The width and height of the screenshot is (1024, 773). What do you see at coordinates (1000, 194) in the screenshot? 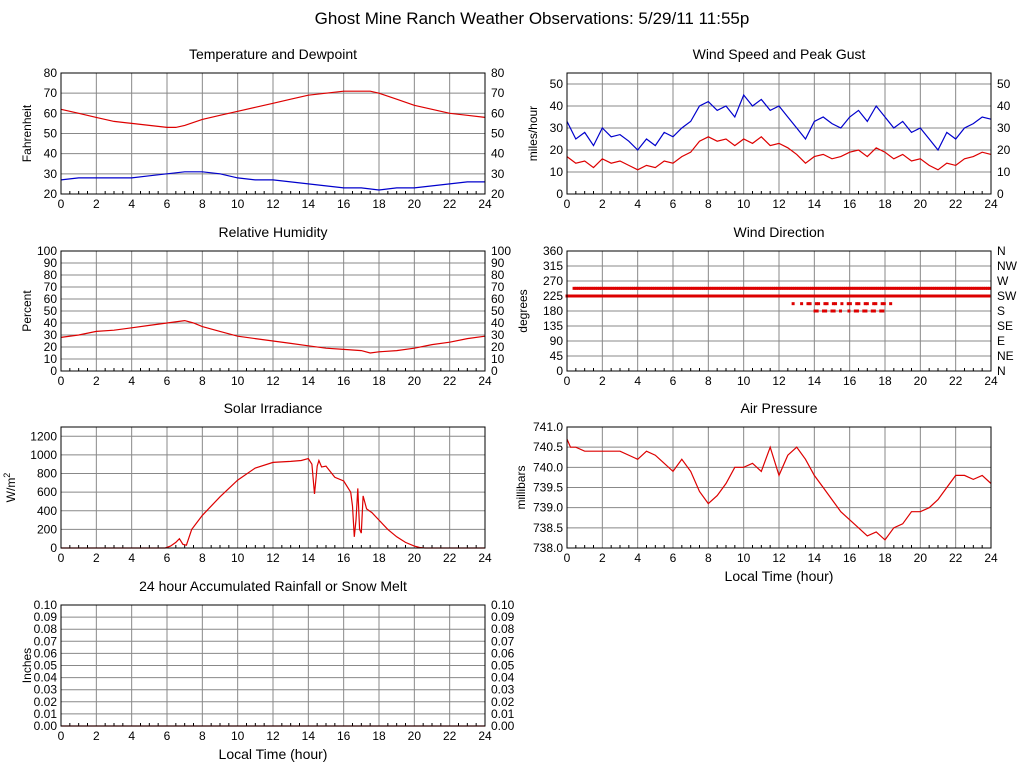
I see `right-y-tick-label: 0` at bounding box center [1000, 194].